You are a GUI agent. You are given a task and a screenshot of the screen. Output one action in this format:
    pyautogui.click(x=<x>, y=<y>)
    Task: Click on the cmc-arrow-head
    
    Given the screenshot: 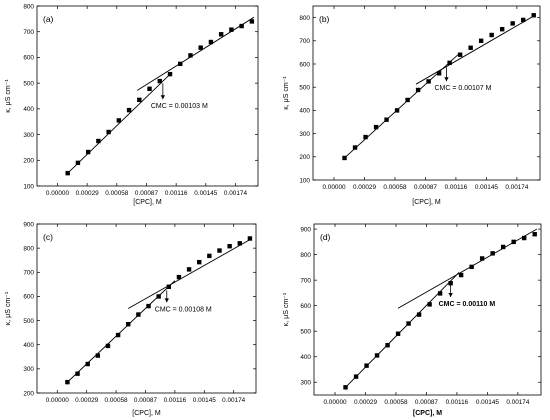 What is the action you would take?
    pyautogui.click(x=450, y=295)
    